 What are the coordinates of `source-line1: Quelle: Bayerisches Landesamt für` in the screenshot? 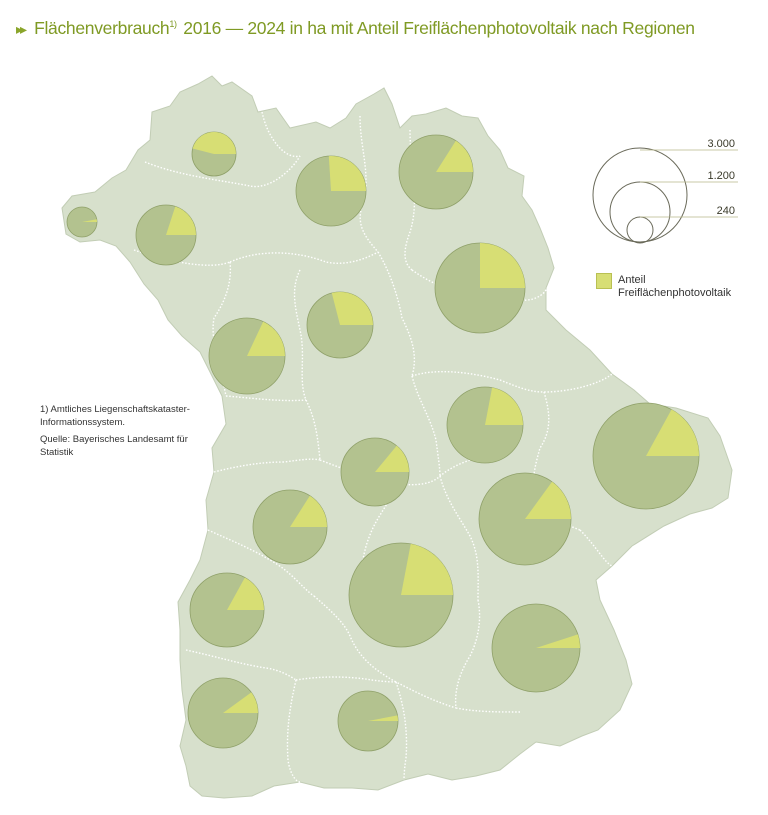 It's located at (114, 439).